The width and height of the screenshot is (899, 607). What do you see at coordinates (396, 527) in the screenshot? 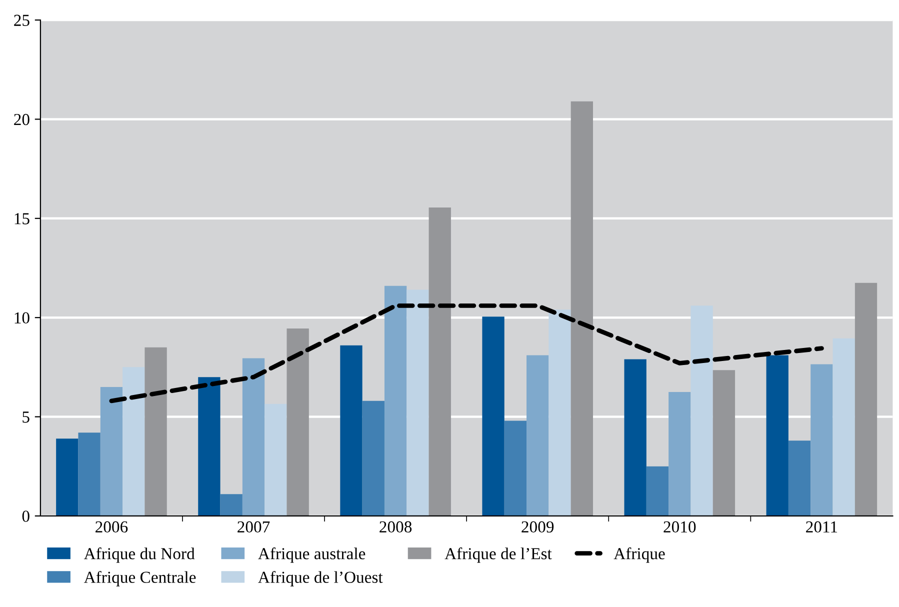
I see `x-tick-label: 2008` at bounding box center [396, 527].